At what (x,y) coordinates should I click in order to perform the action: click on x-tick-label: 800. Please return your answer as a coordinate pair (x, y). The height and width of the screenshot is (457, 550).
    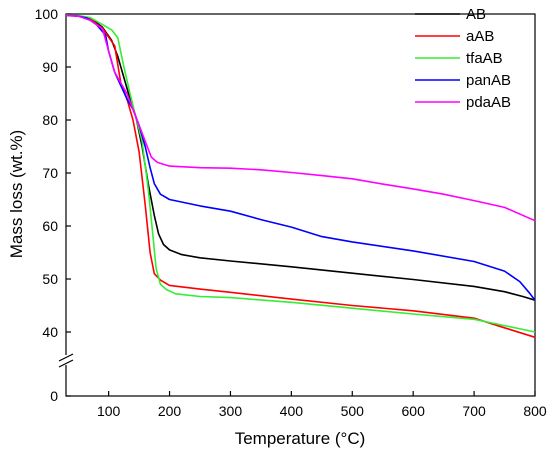
    Looking at the image, I should click on (535, 411).